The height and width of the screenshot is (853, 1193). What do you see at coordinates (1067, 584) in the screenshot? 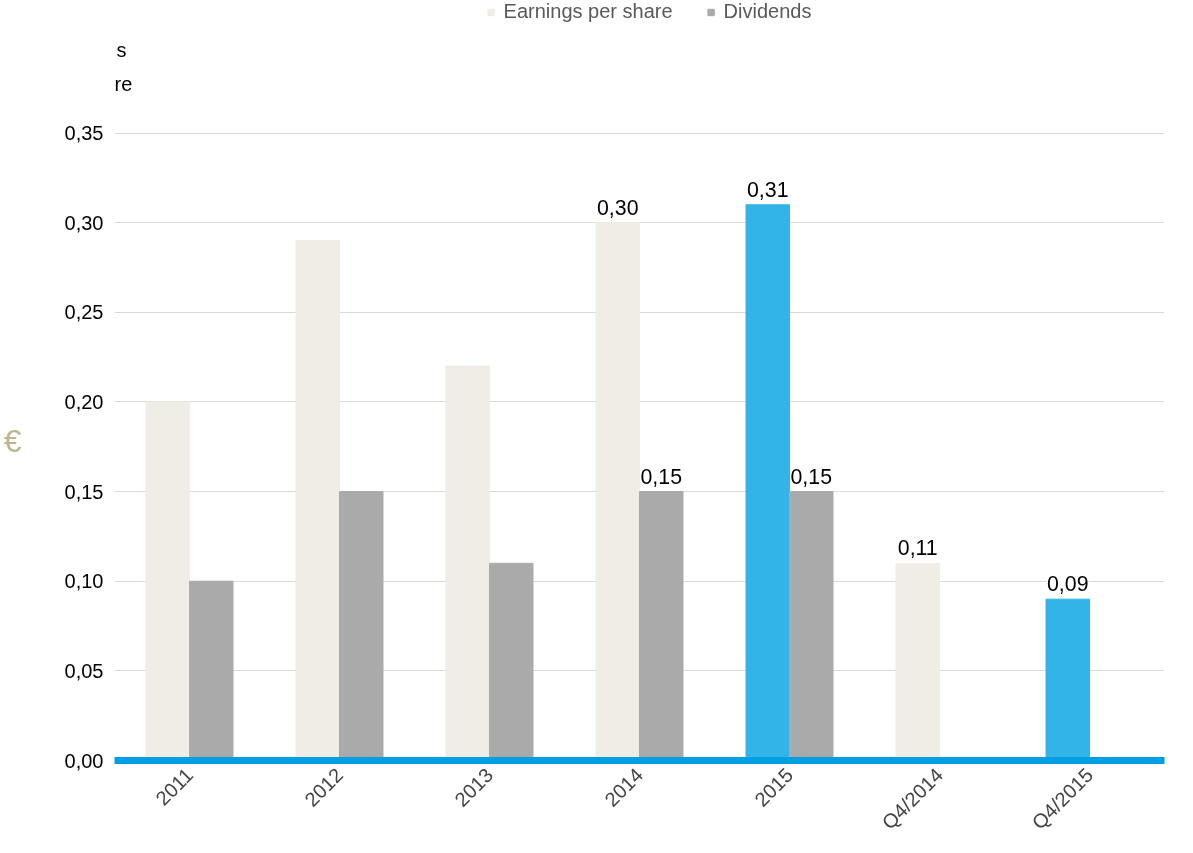
I see `data-label: 0,09` at bounding box center [1067, 584].